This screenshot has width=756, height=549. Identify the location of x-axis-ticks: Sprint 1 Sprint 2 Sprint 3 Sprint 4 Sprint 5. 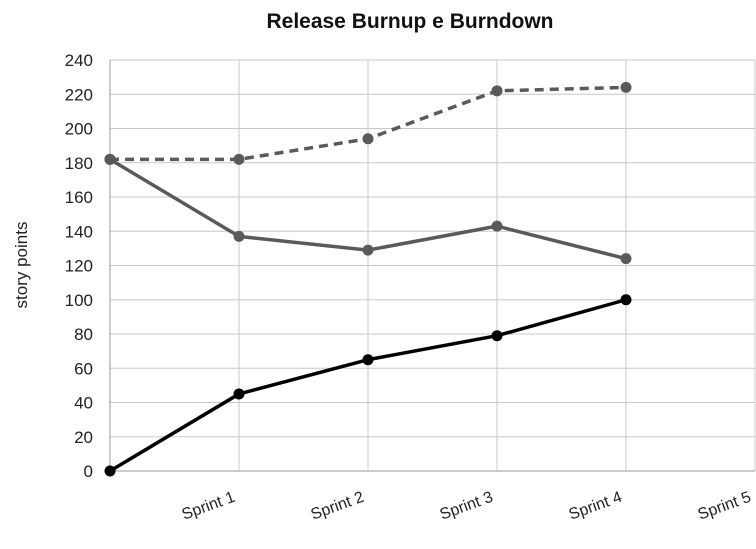
(467, 506).